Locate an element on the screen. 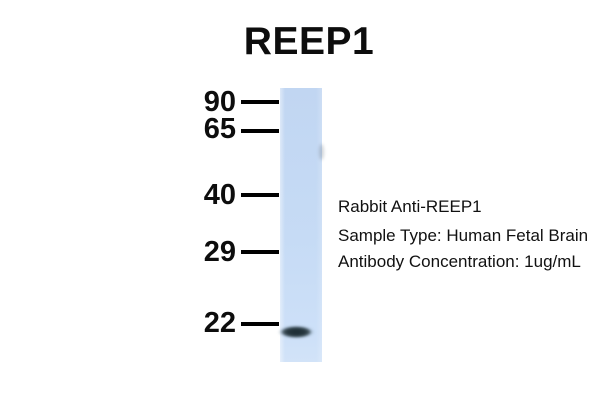  blot-lane is located at coordinates (301, 225).